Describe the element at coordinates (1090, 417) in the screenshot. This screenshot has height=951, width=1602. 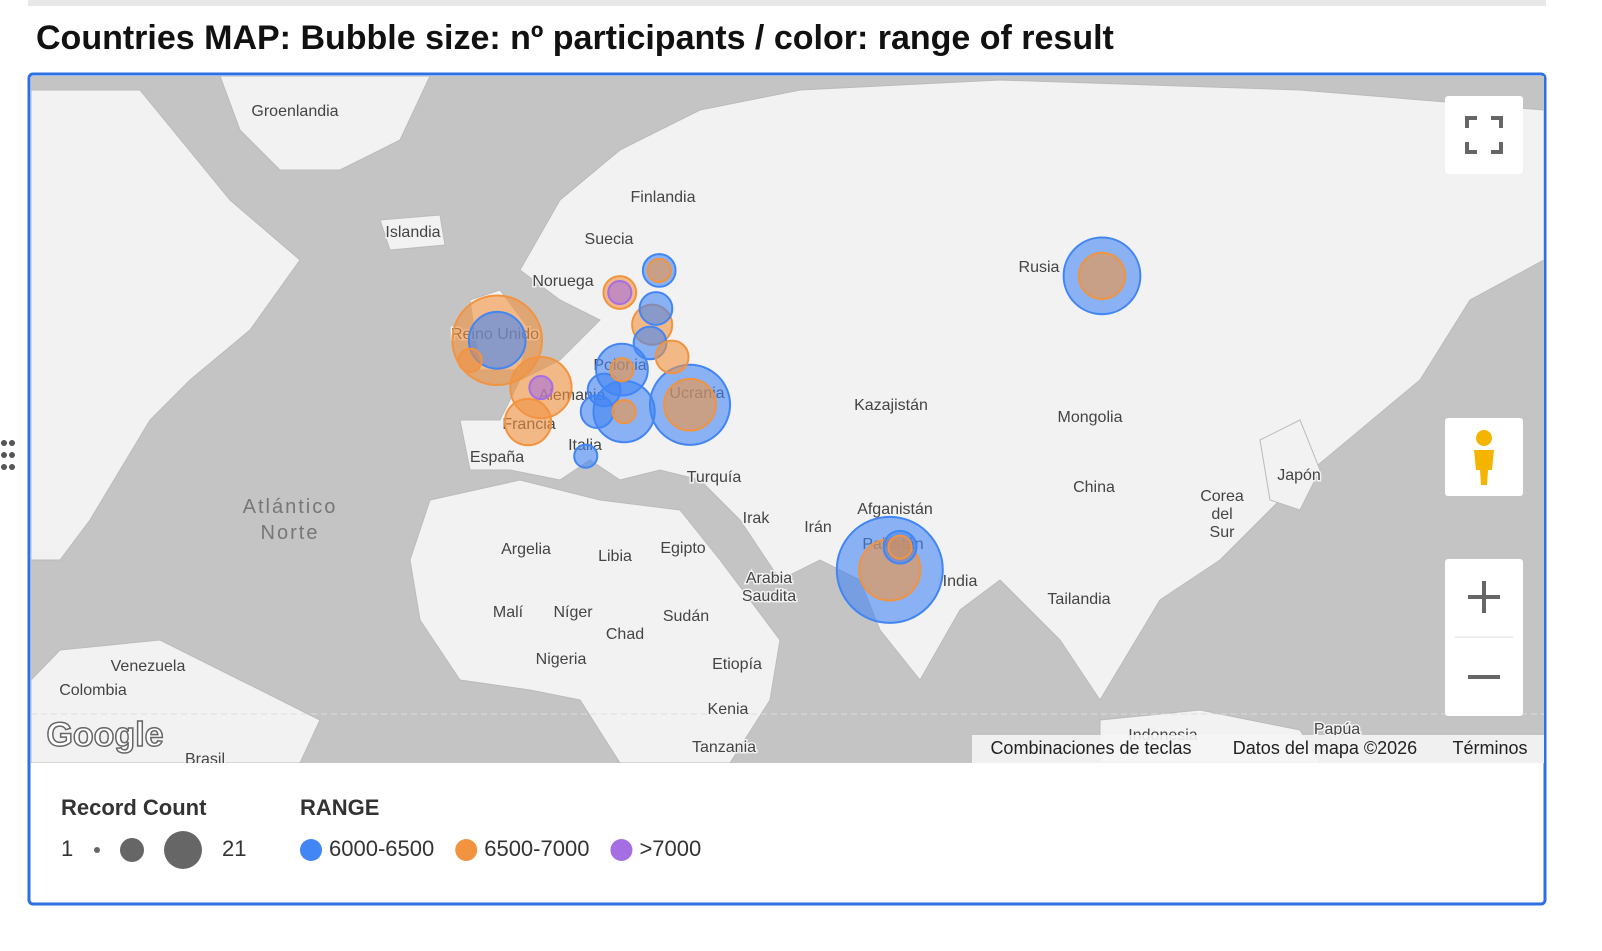
I see `map-label: Mongolia` at that location.